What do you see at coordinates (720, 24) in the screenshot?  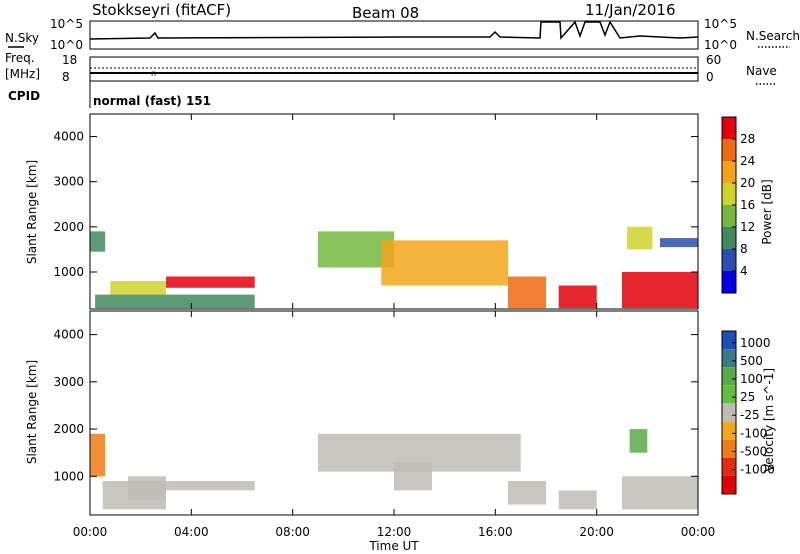 I see `noise-right-tick-top: 10^5` at bounding box center [720, 24].